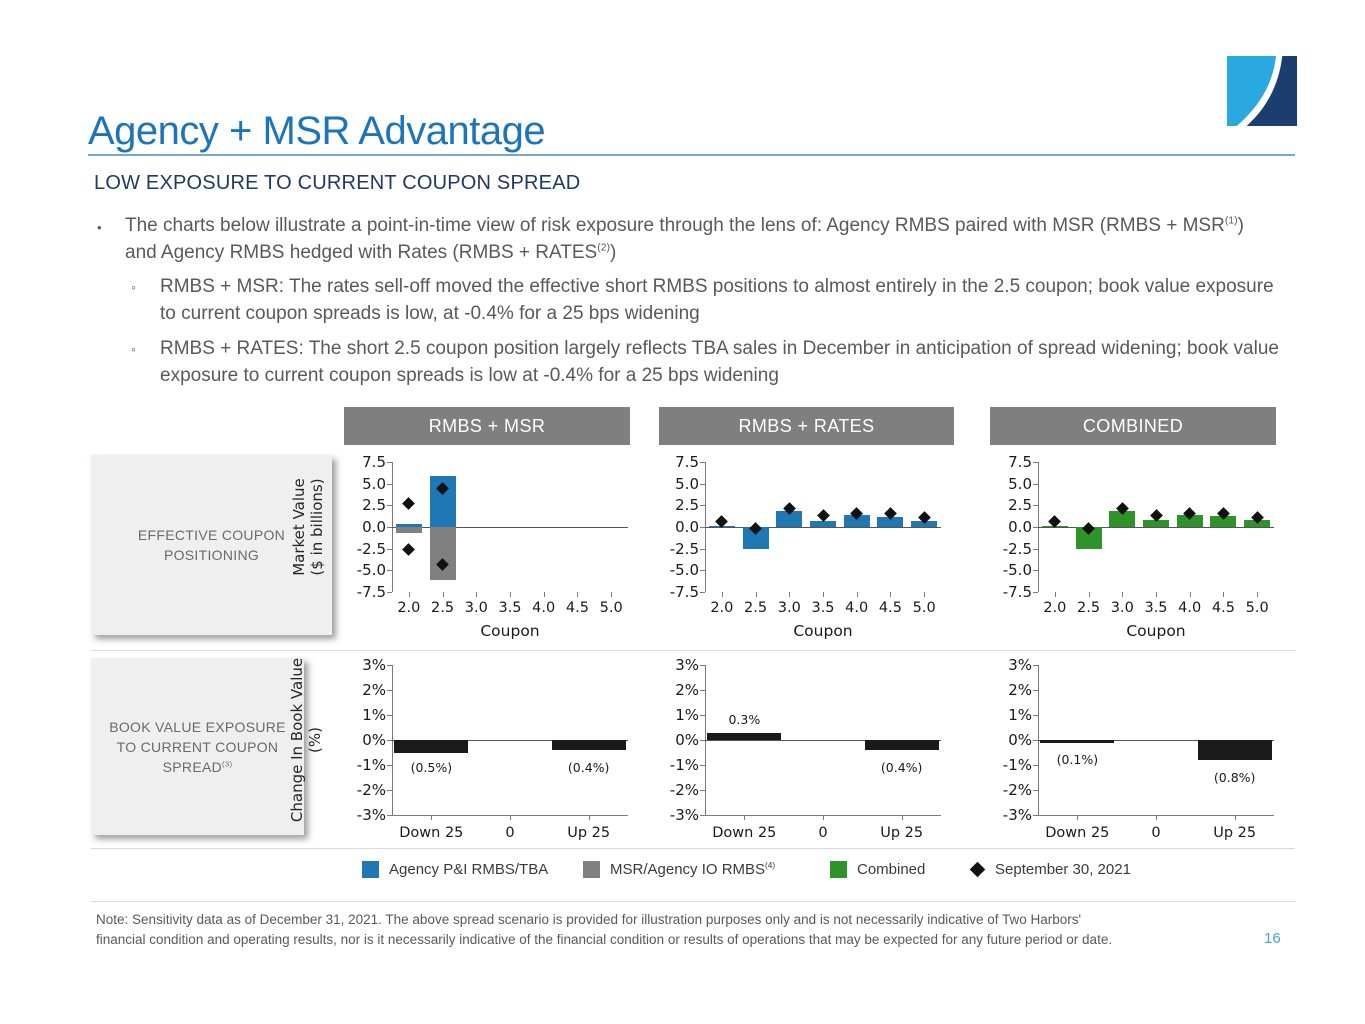 Image resolution: width=1365 pixels, height=1024 pixels. Describe the element at coordinates (805, 748) in the screenshot. I see `chart-bookvalue-rmbs-rates: 3% 2% 1% 0% -1% -2% -3% 0.3% (0.4%) Down 25 0 Up 25` at that location.